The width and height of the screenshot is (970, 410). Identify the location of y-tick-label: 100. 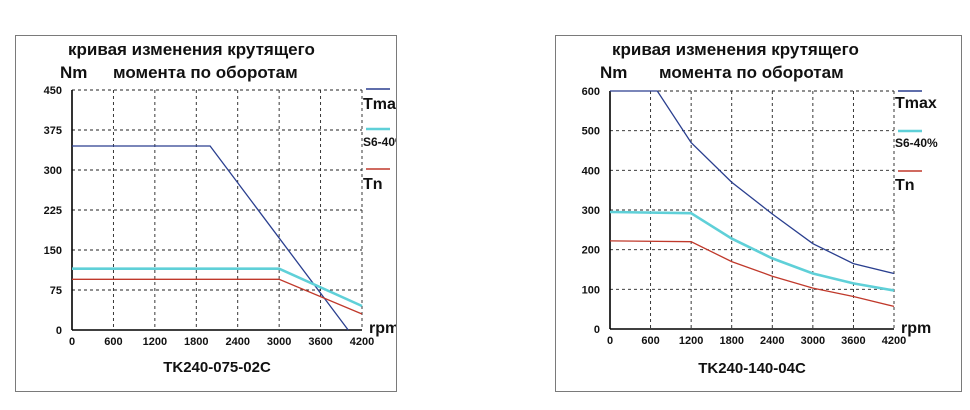
(591, 290).